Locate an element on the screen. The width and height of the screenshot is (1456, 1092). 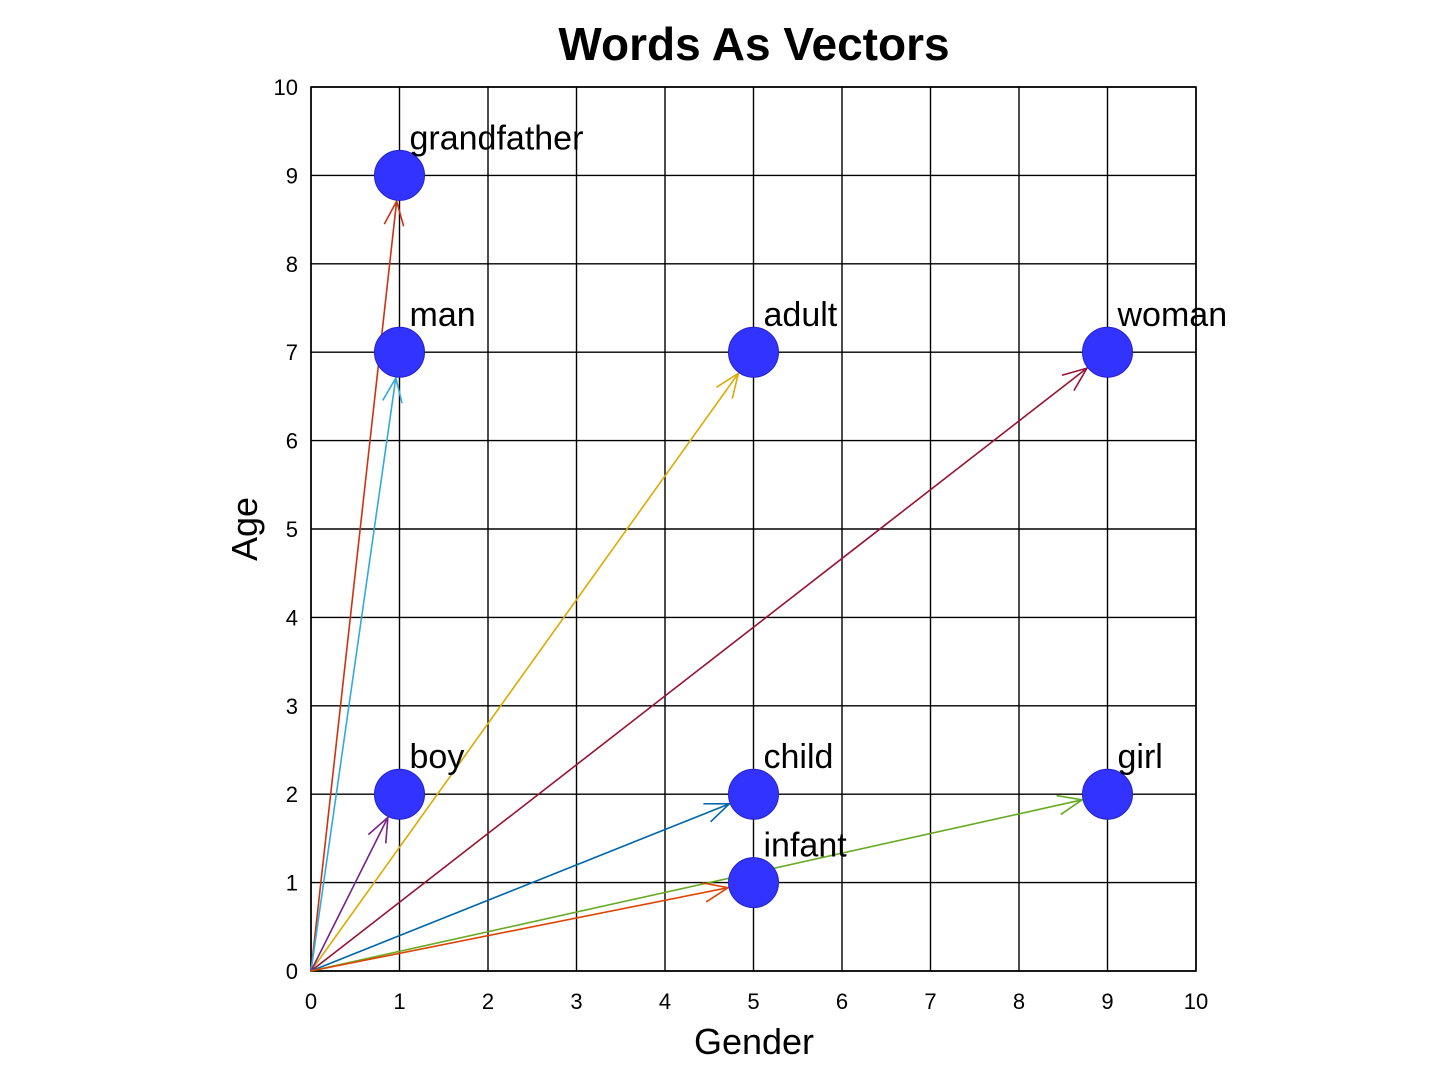
y-tick-label: 3 is located at coordinates (292, 706).